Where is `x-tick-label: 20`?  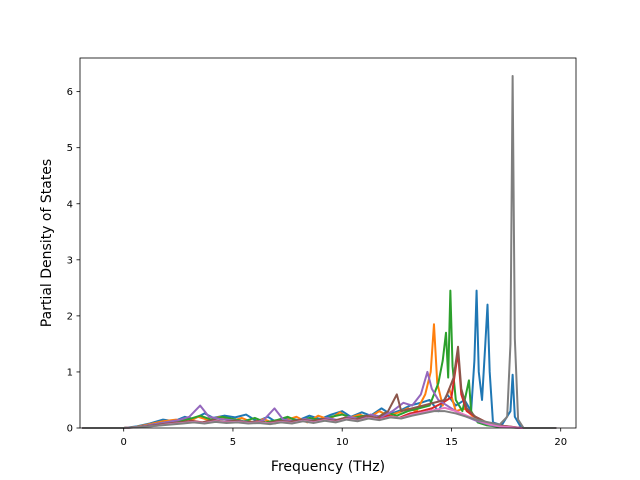
x-tick-label: 20 is located at coordinates (560, 442).